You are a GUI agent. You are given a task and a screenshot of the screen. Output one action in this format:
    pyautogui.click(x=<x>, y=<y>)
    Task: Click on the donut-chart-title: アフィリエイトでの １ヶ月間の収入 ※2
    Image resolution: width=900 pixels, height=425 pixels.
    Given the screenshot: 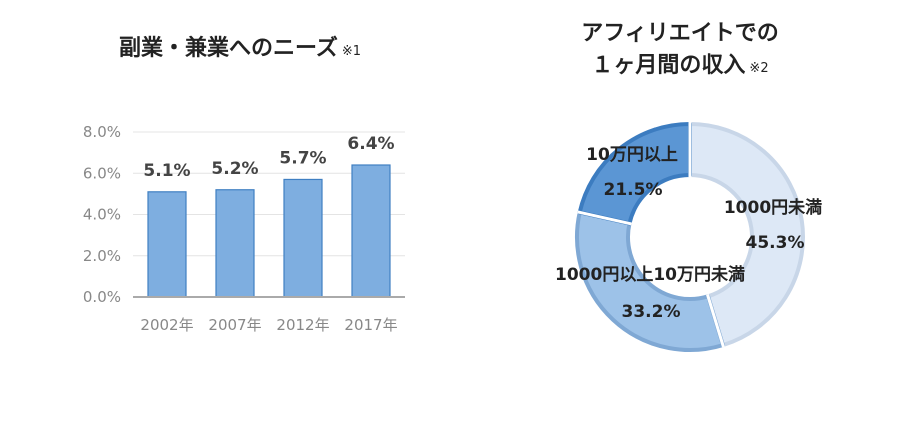 What is the action you would take?
    pyautogui.click(x=680, y=51)
    